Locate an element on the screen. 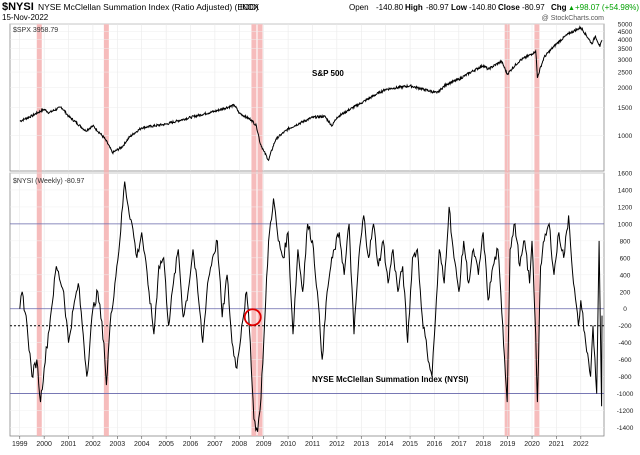 This screenshot has height=455, width=640. spx-tick-label-3500: 3500 is located at coordinates (625, 49).